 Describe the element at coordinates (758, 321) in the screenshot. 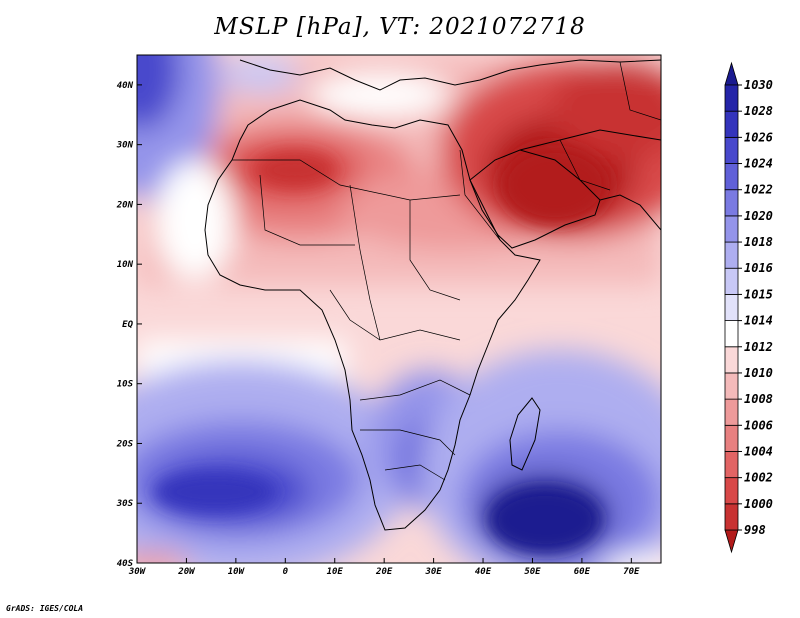

I see `colorbar-level-label: 1014` at that location.